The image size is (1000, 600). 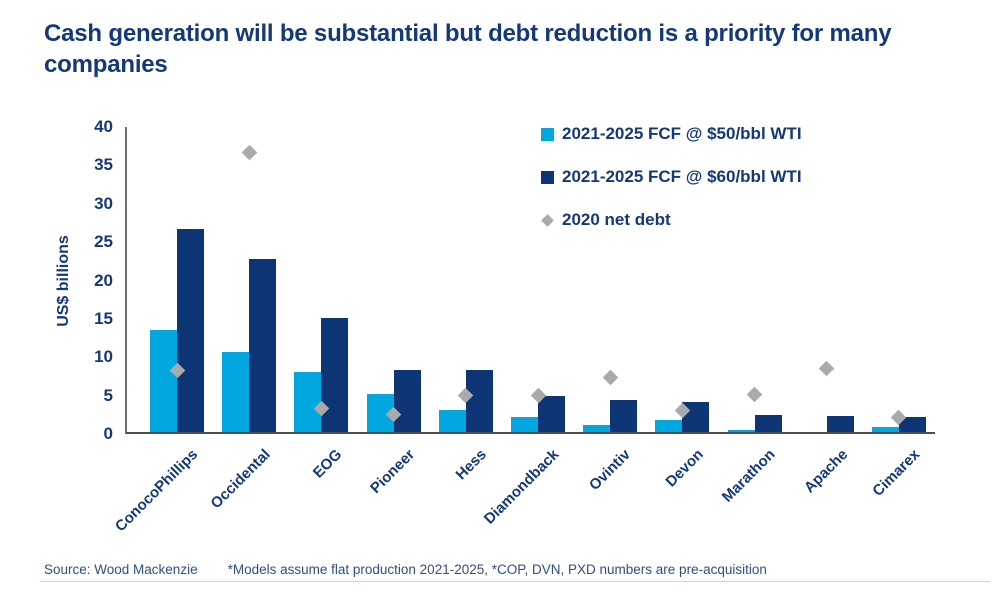 What do you see at coordinates (616, 219) in the screenshot?
I see `legend-label: 2020 net debt` at bounding box center [616, 219].